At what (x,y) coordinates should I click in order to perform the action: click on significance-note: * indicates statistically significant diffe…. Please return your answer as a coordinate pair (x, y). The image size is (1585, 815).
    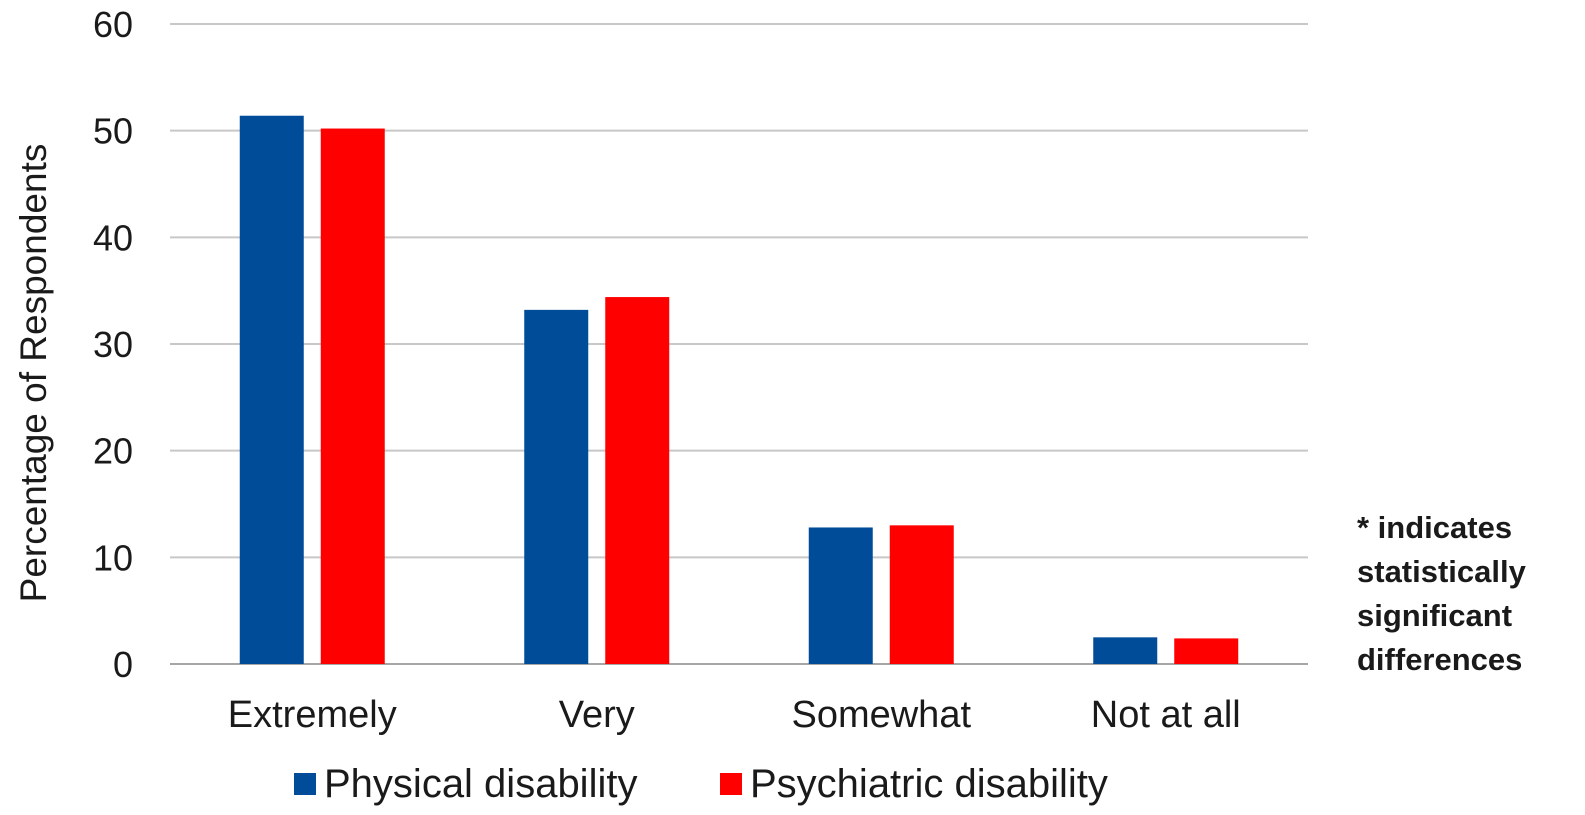
    Looking at the image, I should click on (1442, 593).